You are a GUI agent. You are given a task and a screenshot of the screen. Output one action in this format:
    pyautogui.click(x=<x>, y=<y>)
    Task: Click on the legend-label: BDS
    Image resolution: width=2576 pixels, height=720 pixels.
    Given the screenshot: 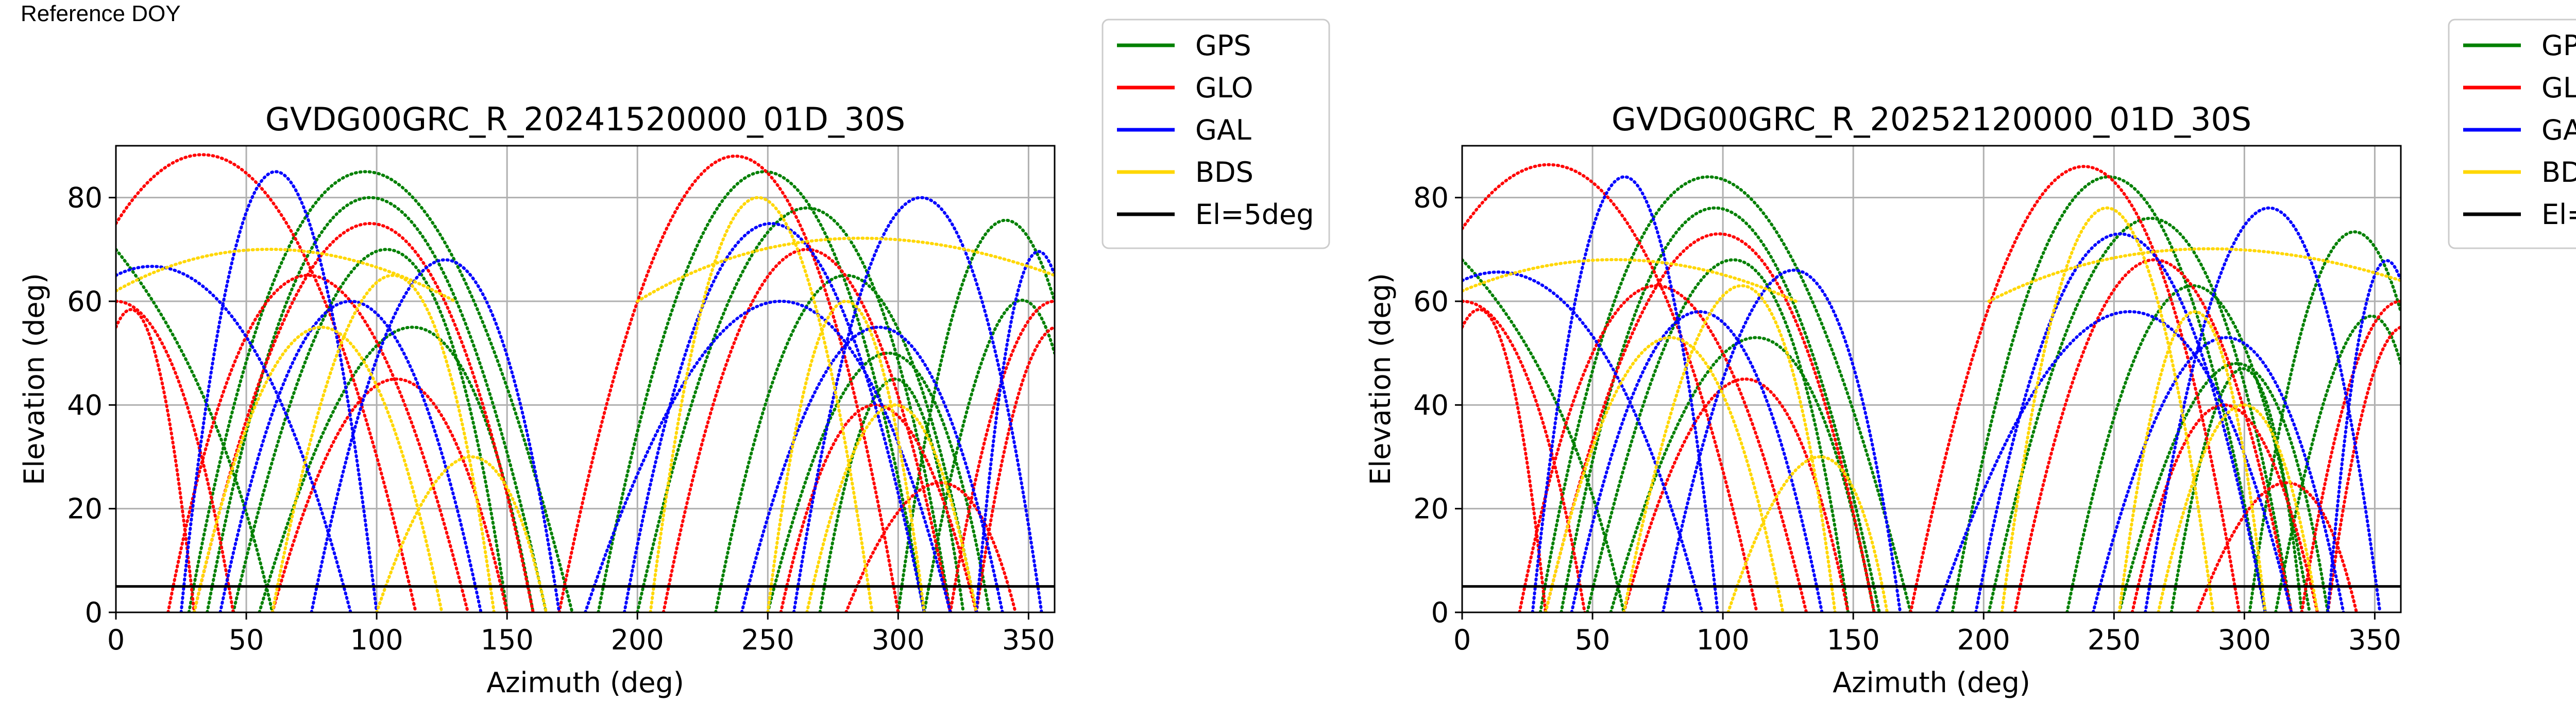 What is the action you would take?
    pyautogui.click(x=1224, y=172)
    